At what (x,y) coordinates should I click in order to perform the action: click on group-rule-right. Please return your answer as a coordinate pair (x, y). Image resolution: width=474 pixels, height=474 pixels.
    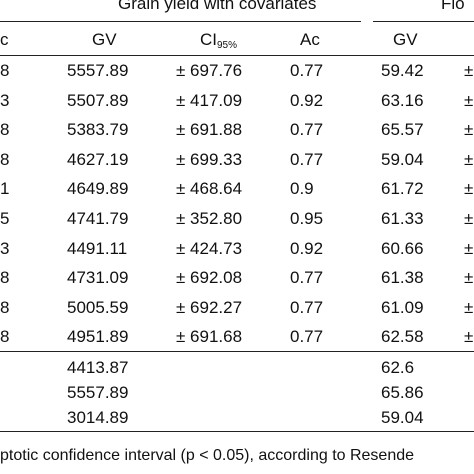
    Looking at the image, I should click on (423, 21).